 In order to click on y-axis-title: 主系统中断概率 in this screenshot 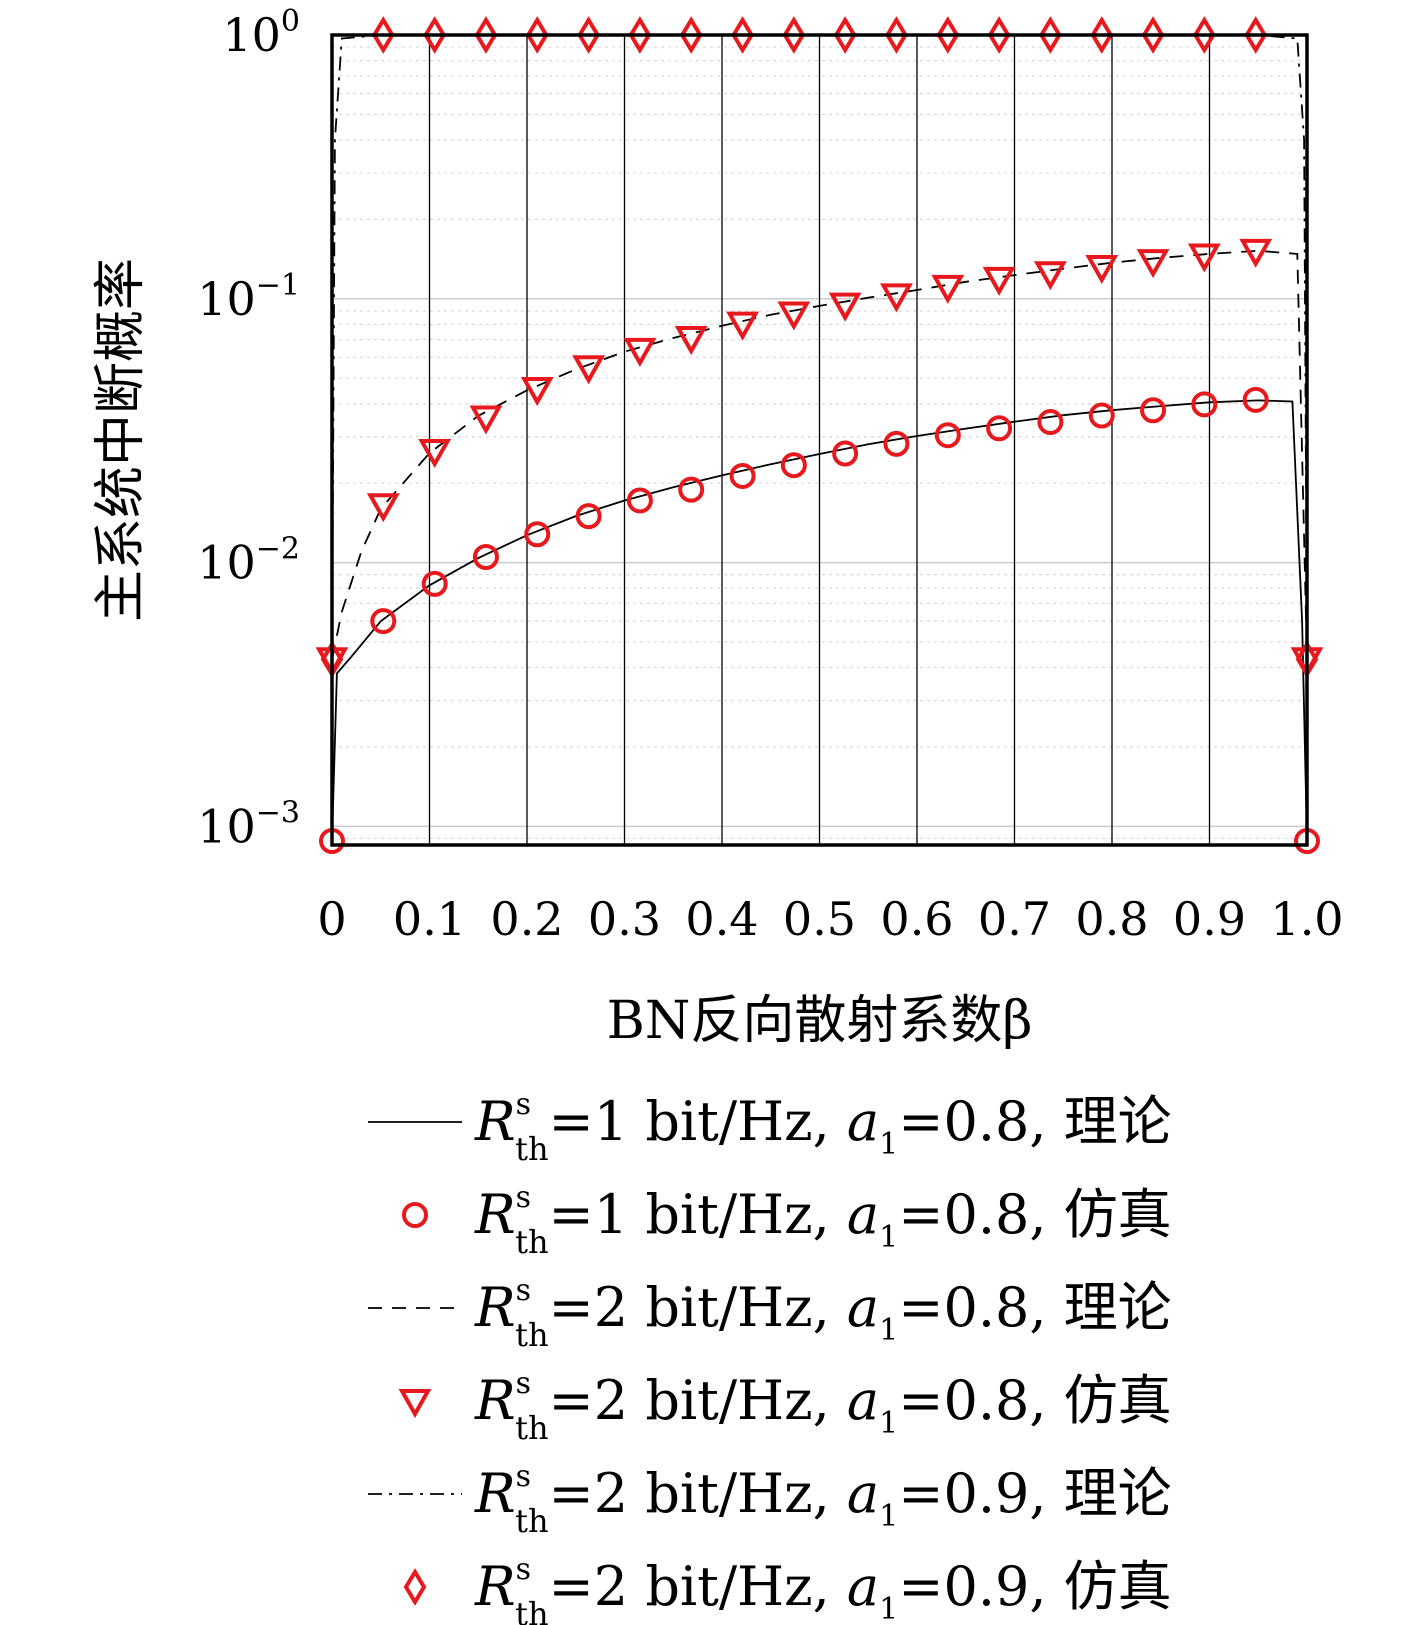, I will do `click(121, 440)`.